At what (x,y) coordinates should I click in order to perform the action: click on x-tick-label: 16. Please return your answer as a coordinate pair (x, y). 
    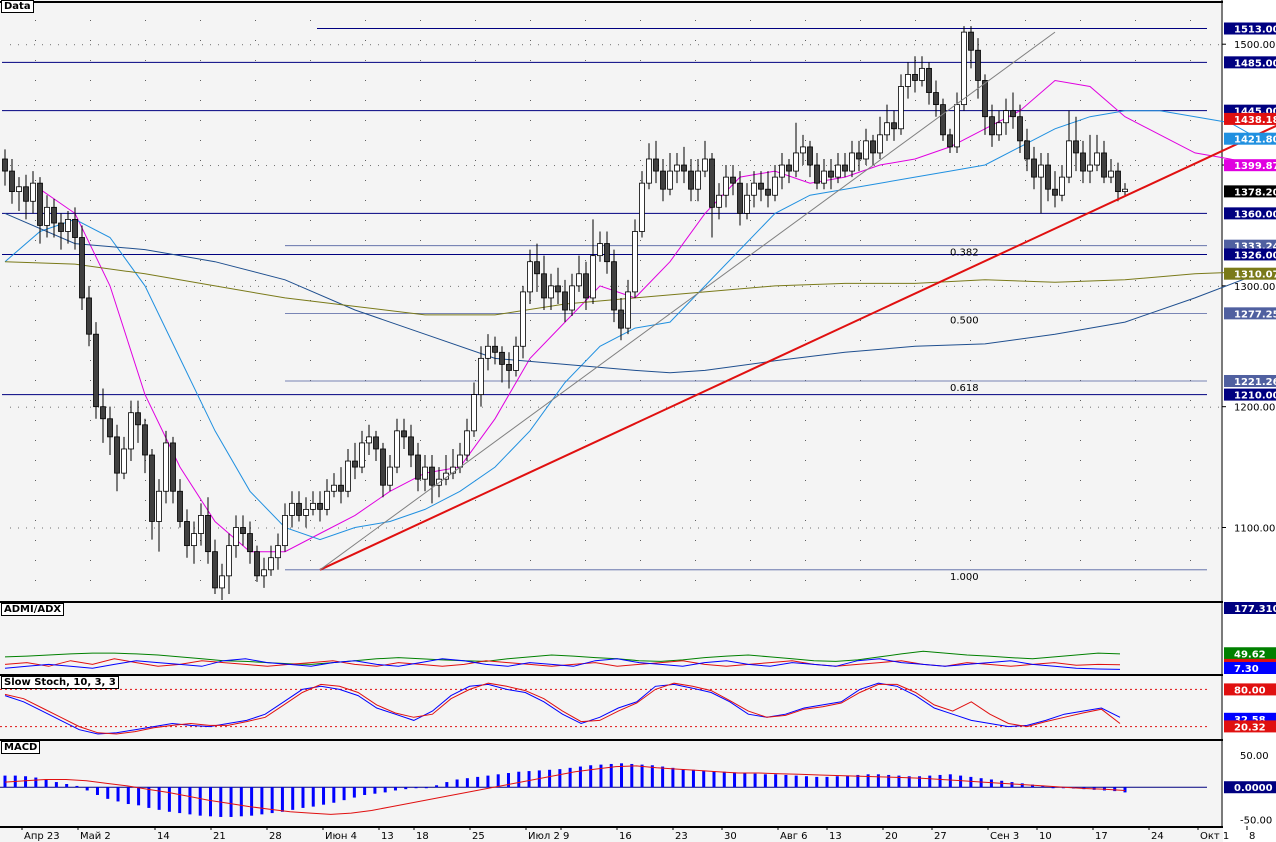
    Looking at the image, I should click on (625, 836).